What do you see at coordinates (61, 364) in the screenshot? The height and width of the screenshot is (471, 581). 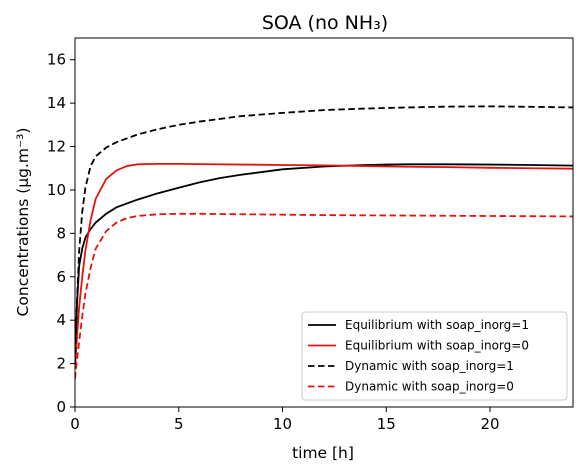 I see `y-tick-label: 2` at bounding box center [61, 364].